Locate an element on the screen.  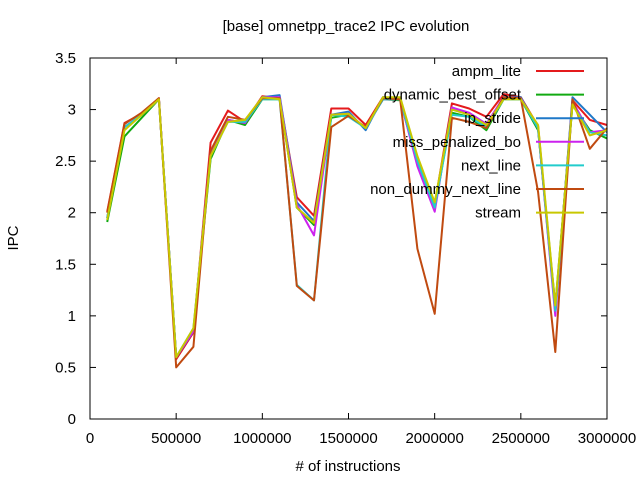
y-tick-label: 2 is located at coordinates (72, 213).